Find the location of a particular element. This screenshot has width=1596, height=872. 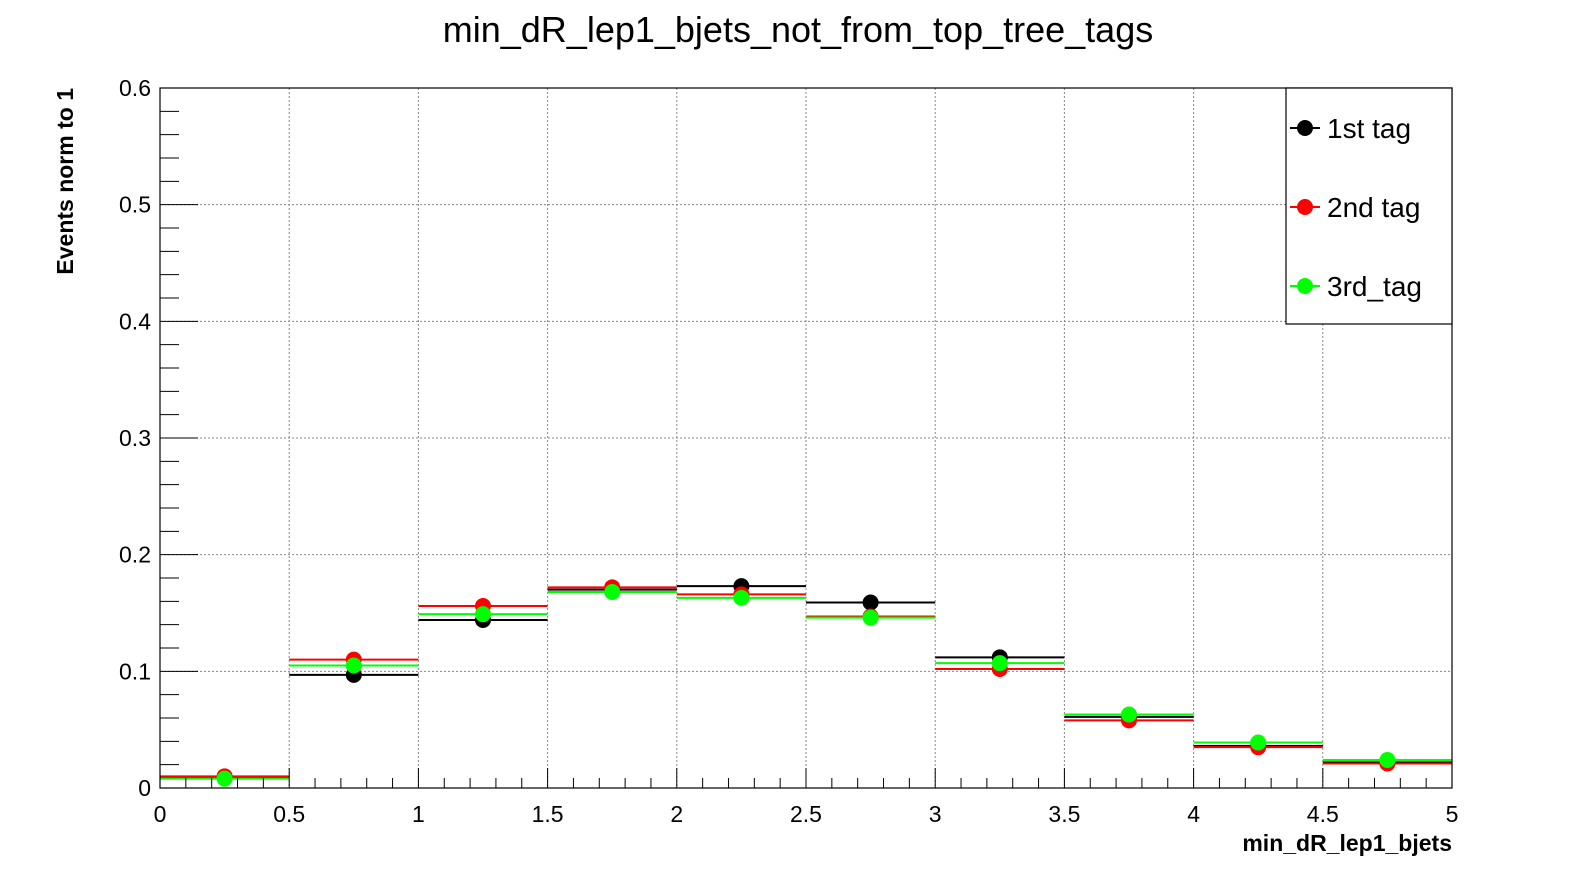

x-tick-label: 0.5 is located at coordinates (289, 814).